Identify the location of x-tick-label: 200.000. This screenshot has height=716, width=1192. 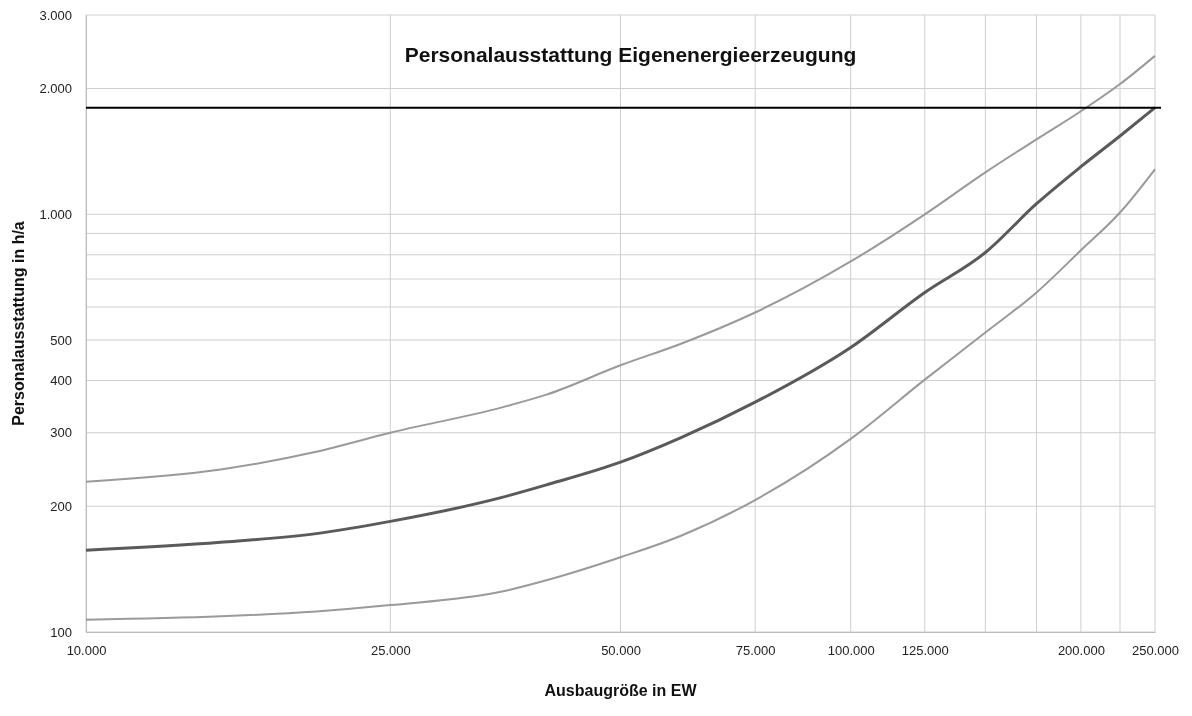
(1081, 651).